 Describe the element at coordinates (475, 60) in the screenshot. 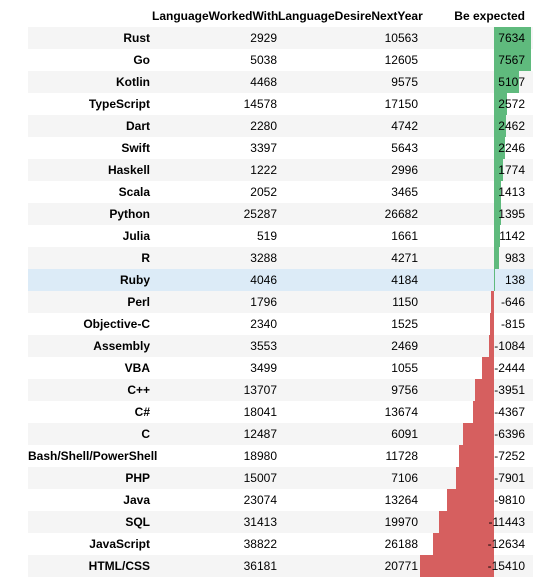

I see `row-expected-cell: 7567` at that location.